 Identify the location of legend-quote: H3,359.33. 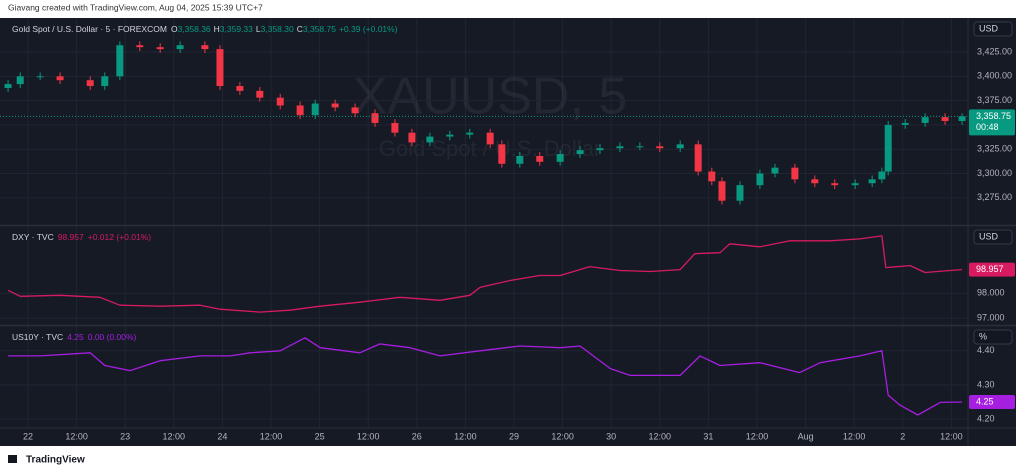
(233, 29).